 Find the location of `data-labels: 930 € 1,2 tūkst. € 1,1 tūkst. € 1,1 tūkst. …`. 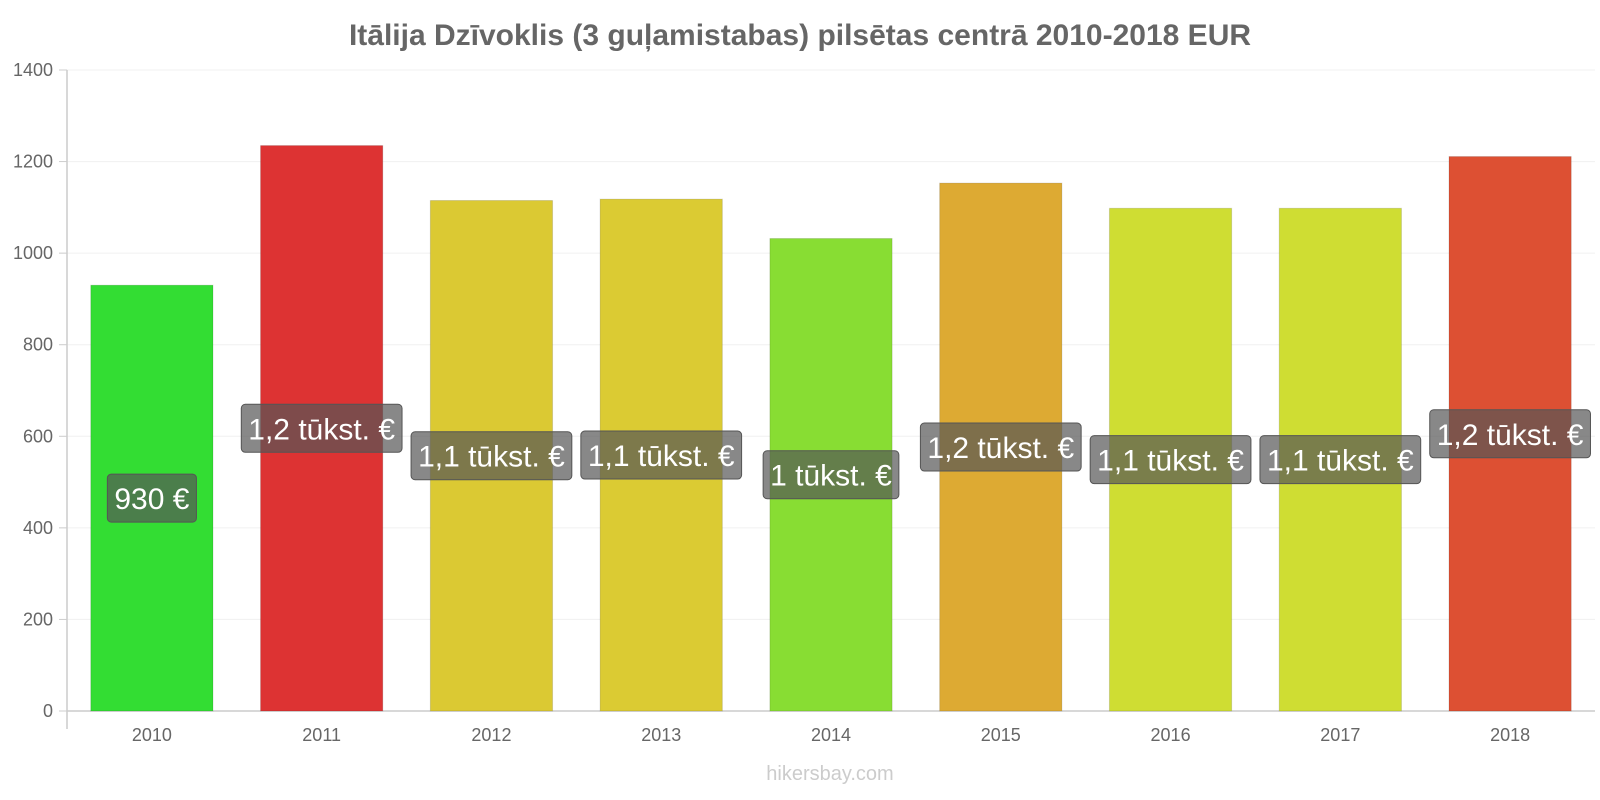

data-labels: 930 € 1,2 tūkst. € 1,1 tūkst. € 1,1 tūkst. … is located at coordinates (848, 463).